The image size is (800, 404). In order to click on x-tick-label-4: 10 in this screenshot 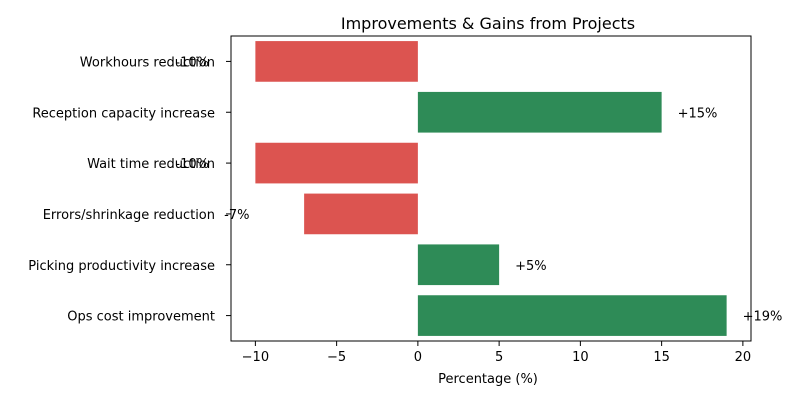, I will do `click(580, 357)`.